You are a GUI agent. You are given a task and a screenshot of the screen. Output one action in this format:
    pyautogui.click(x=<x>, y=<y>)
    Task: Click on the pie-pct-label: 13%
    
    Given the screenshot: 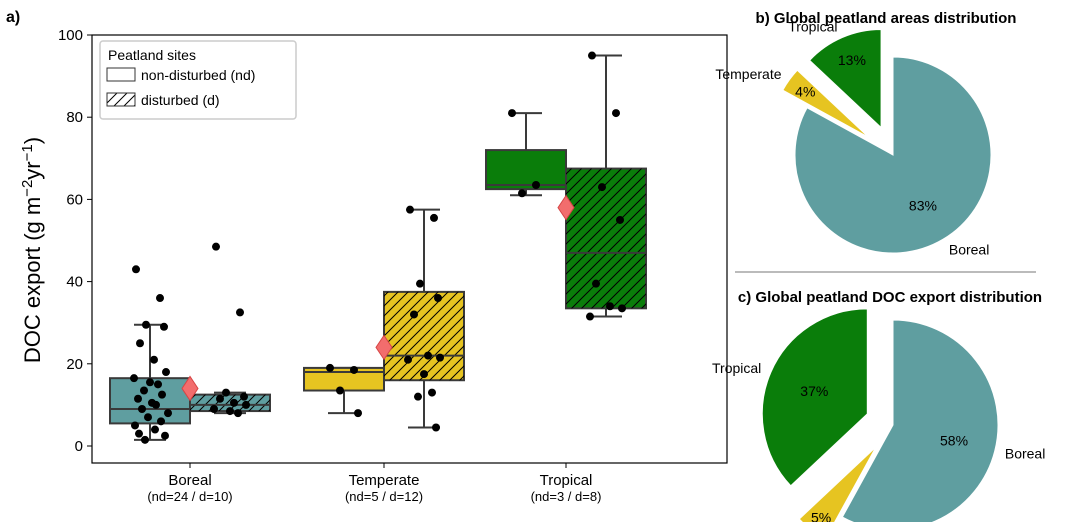 What is the action you would take?
    pyautogui.click(x=852, y=60)
    